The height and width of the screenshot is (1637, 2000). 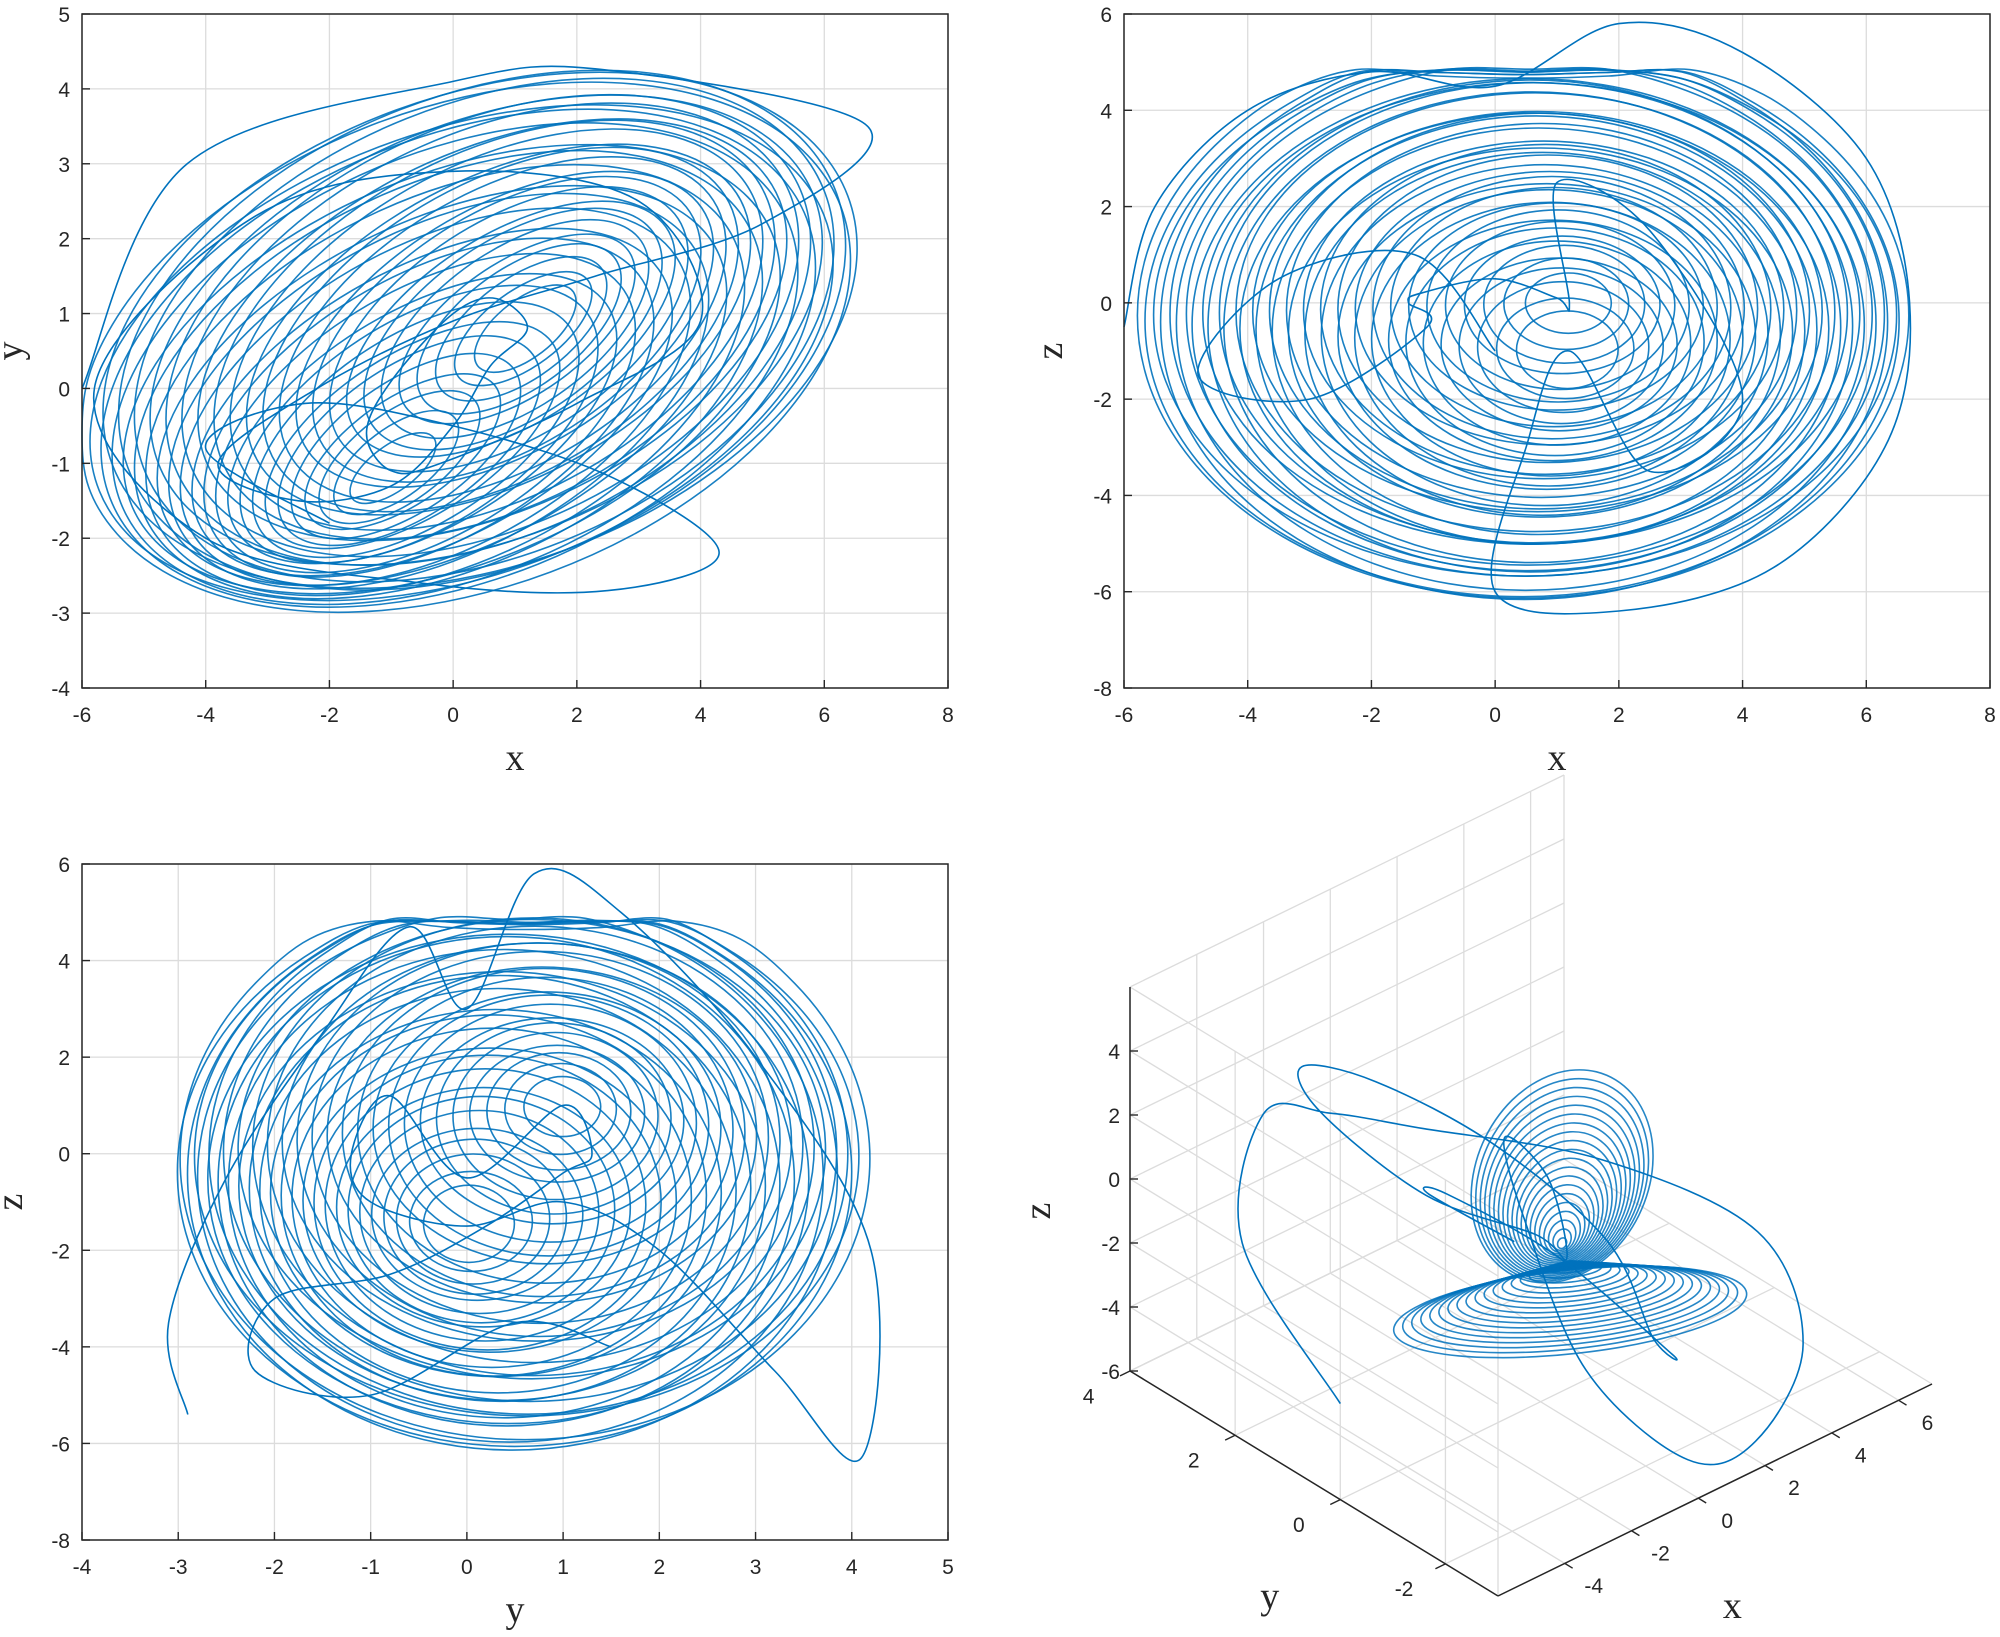 What do you see at coordinates (756, 1567) in the screenshot?
I see `x-tick-label: 3` at bounding box center [756, 1567].